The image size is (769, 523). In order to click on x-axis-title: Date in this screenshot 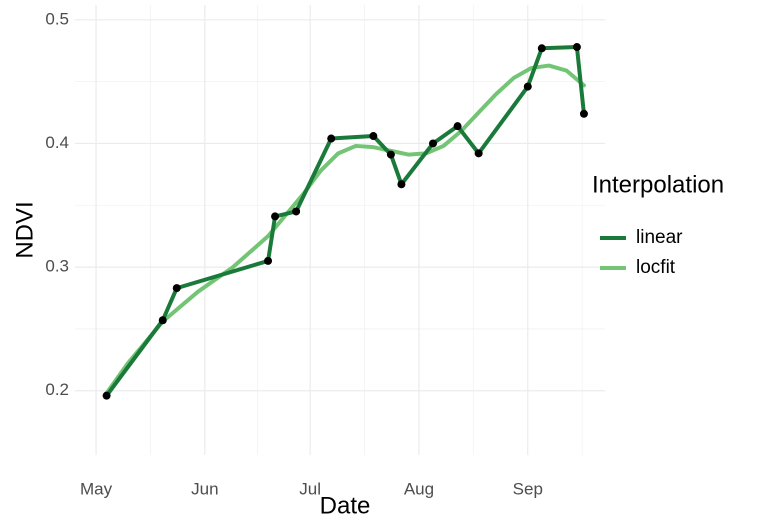, I will do `click(345, 505)`.